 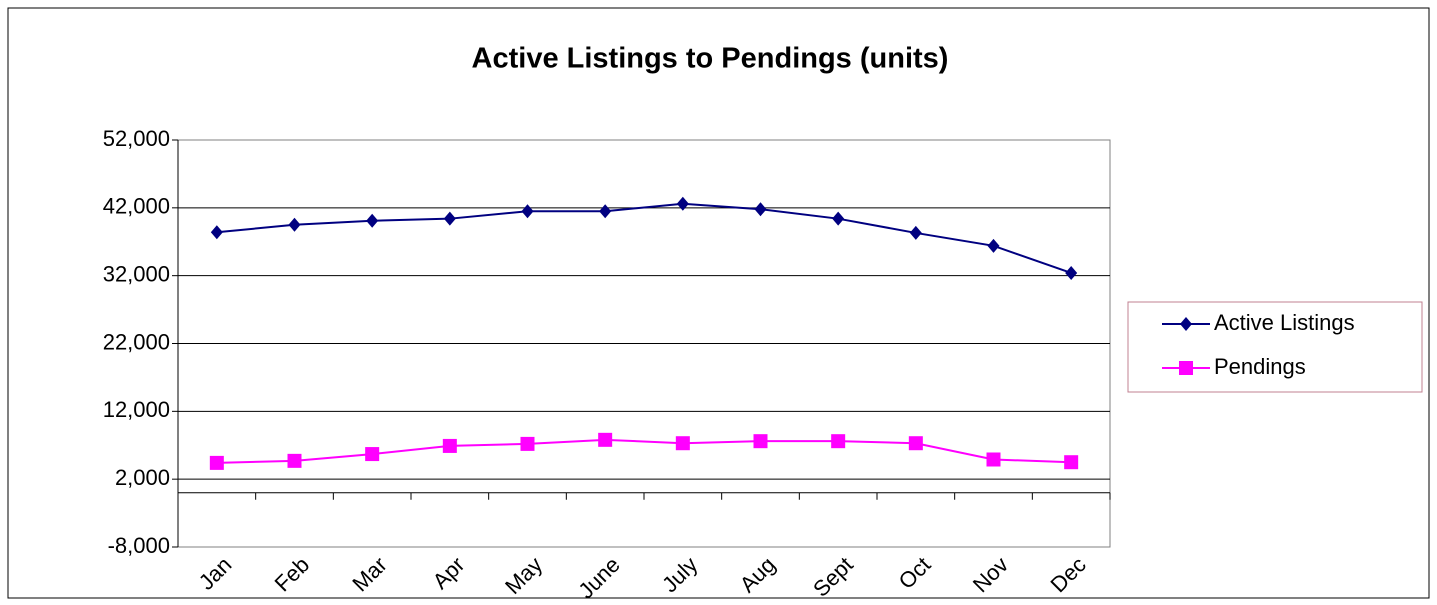 What do you see at coordinates (136, 341) in the screenshot?
I see `y-tick-label: 22,000` at bounding box center [136, 341].